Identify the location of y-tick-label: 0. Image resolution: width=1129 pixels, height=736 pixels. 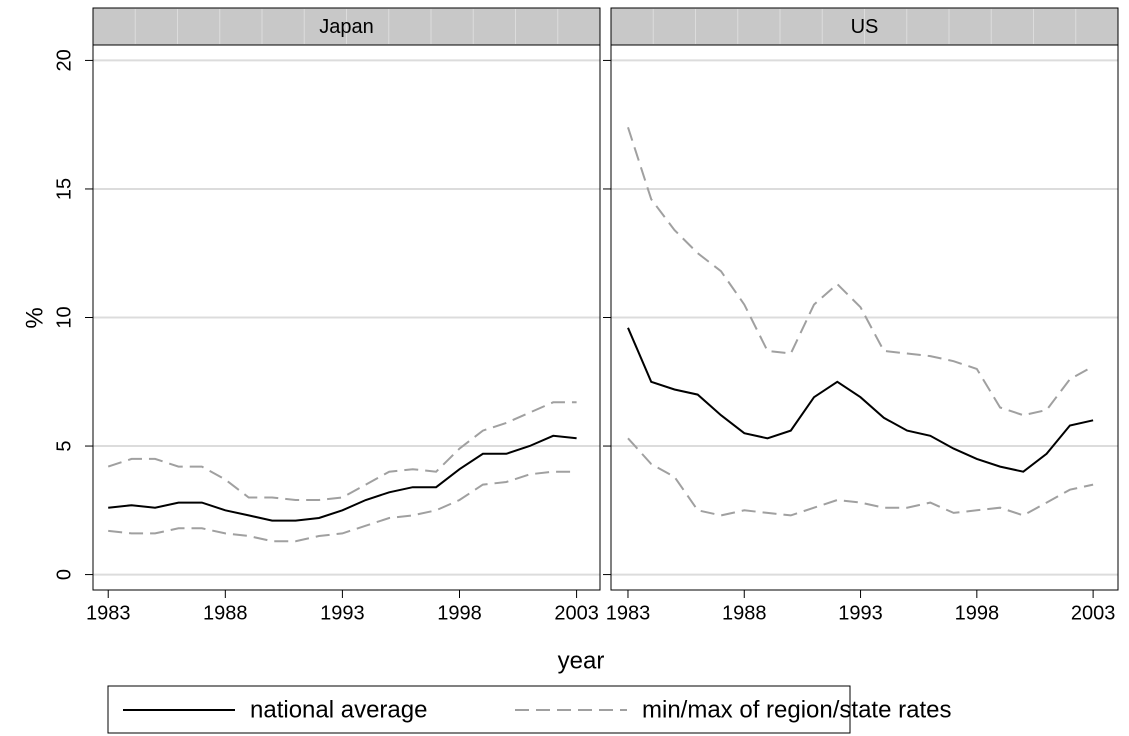
(64, 574).